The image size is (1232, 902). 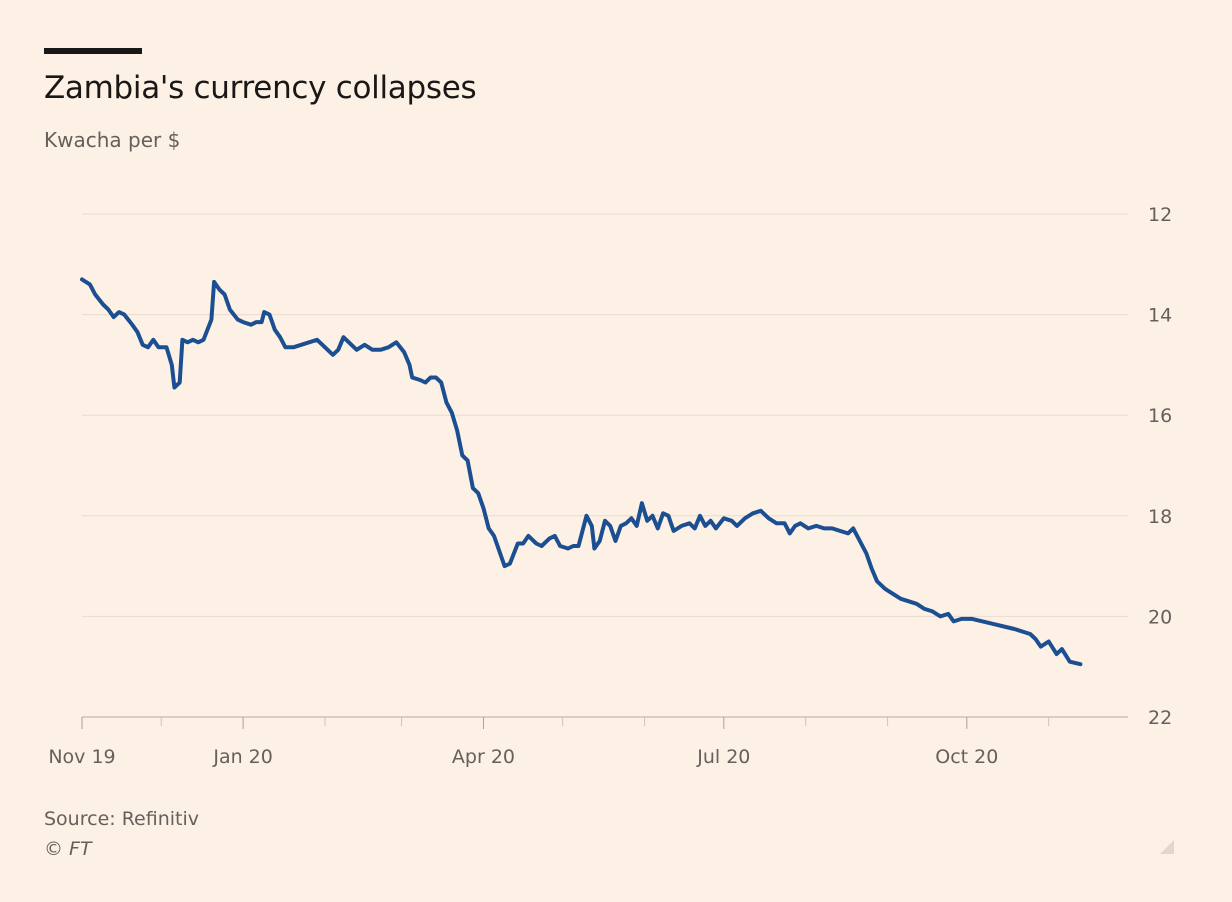 I want to click on x-tick-label: Jul 20, so click(x=723, y=757).